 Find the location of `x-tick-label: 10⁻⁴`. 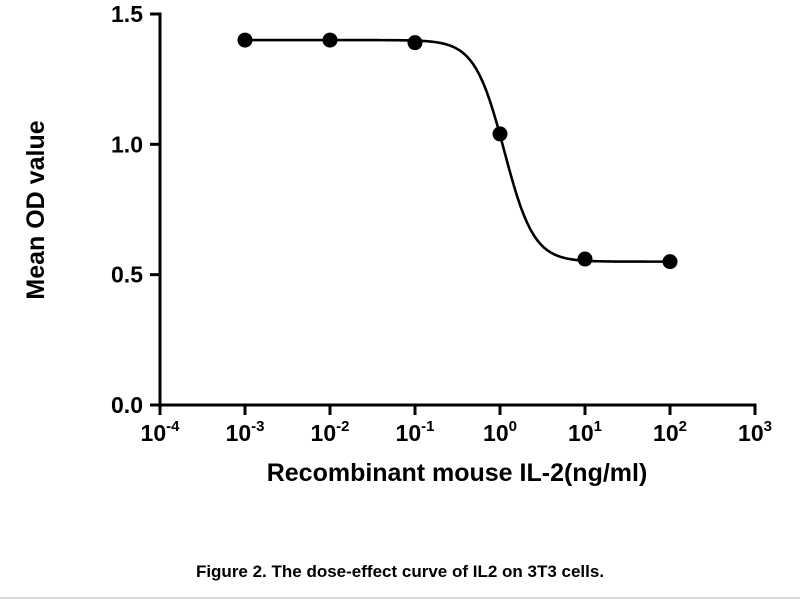

x-tick-label: 10⁻⁴ is located at coordinates (161, 432).